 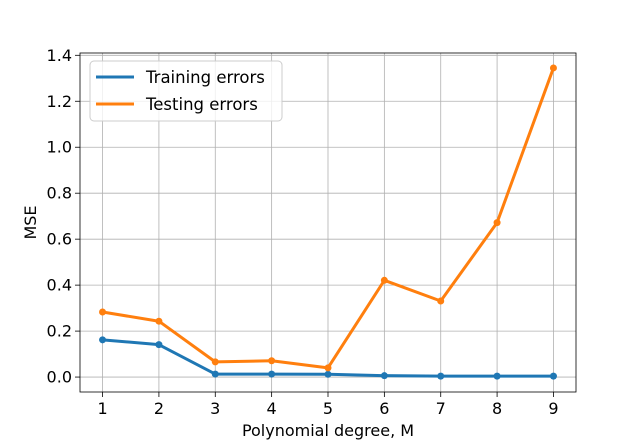 What do you see at coordinates (328, 408) in the screenshot?
I see `x-tick-label: 5` at bounding box center [328, 408].